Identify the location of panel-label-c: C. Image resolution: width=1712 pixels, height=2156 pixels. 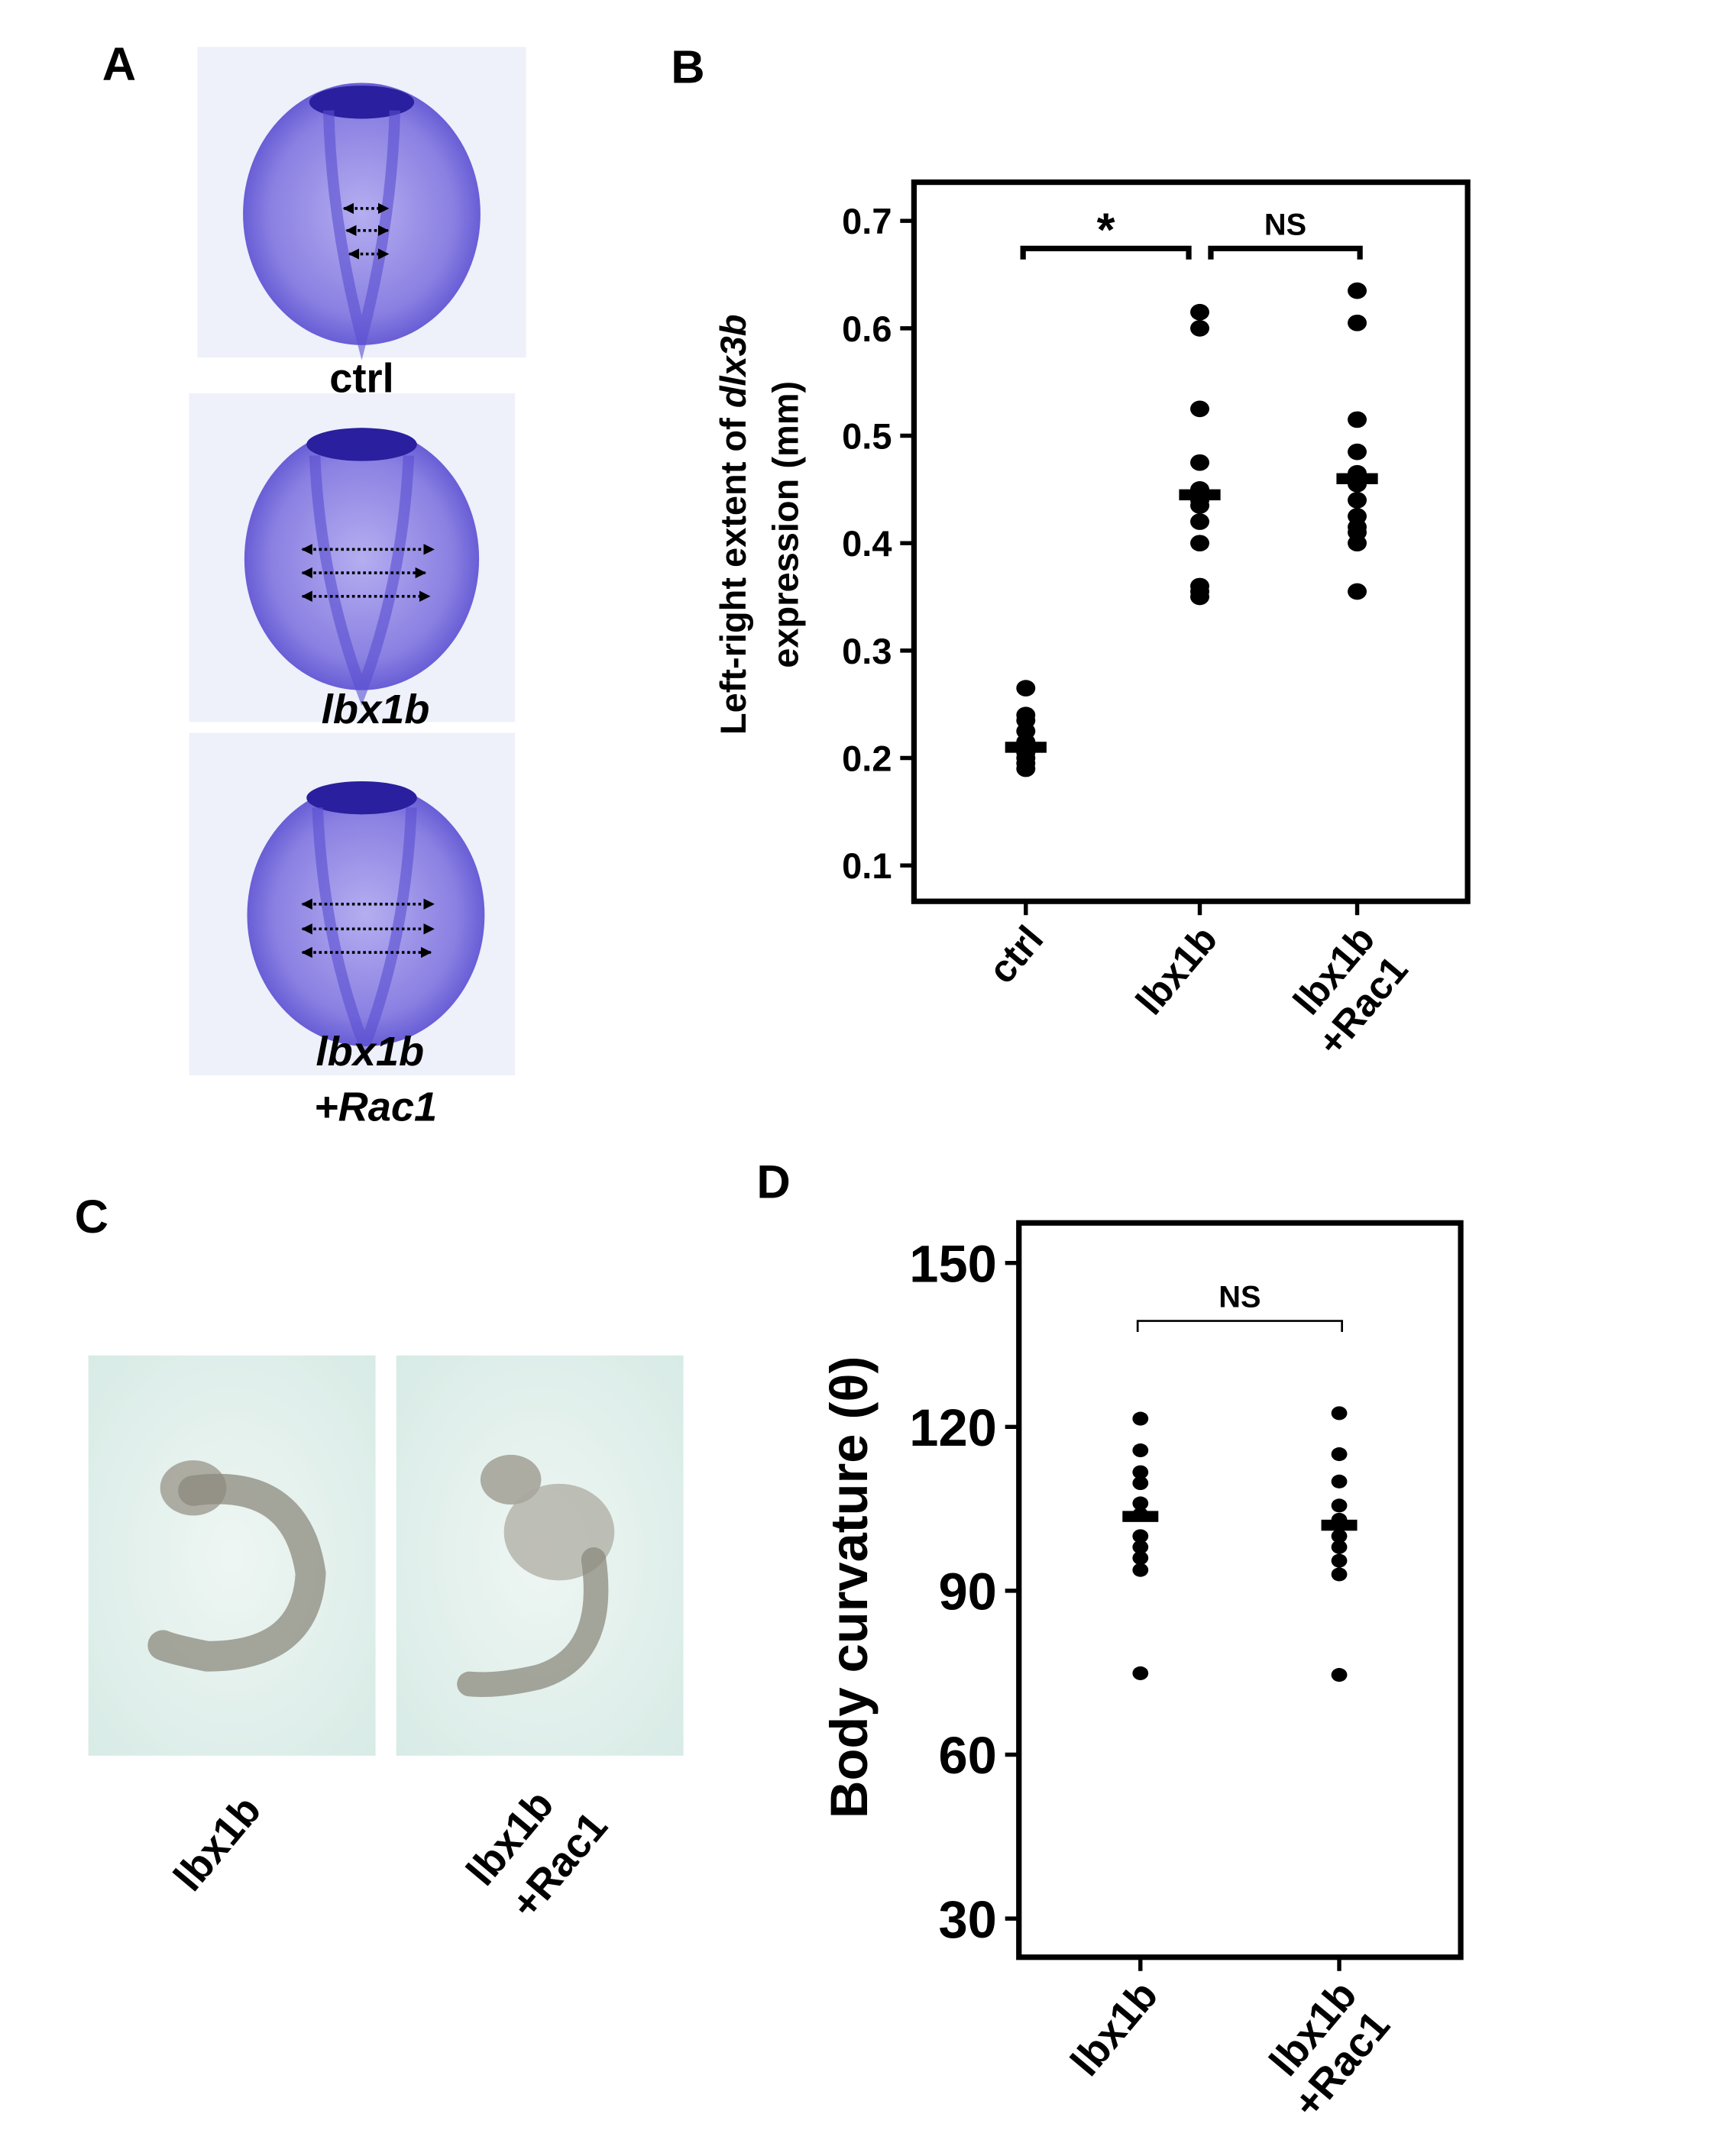
(91, 1217).